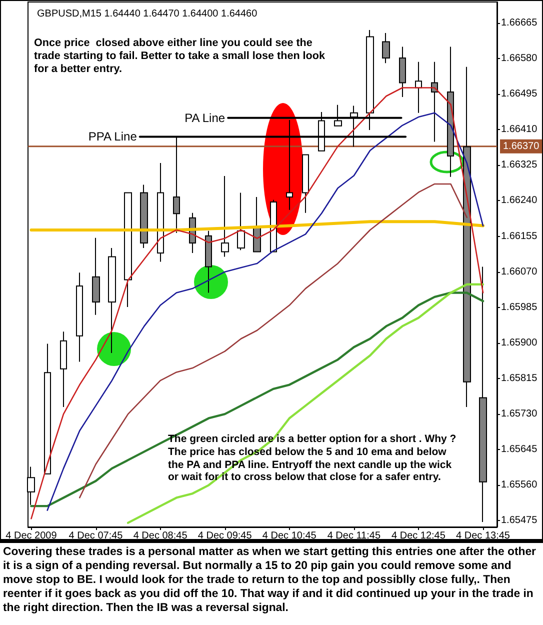  Describe the element at coordinates (519, 378) in the screenshot. I see `y-tick-label: 1.65815` at that location.